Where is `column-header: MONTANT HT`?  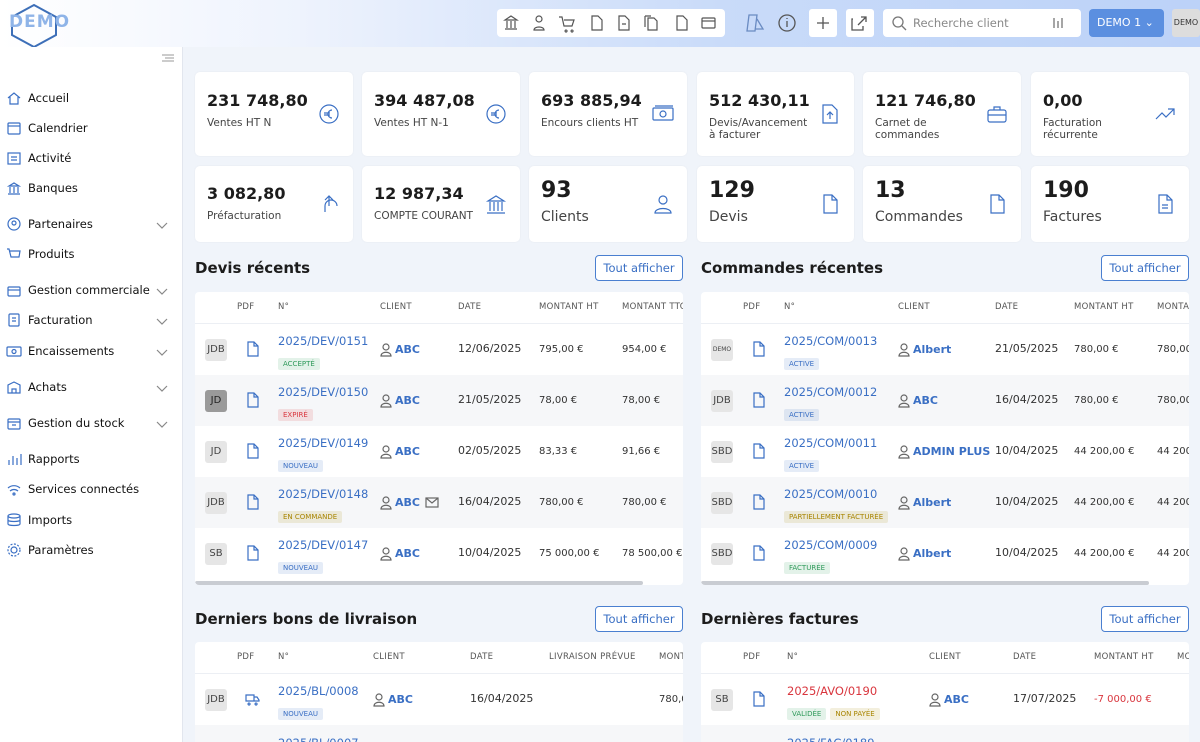
column-header: MONTANT HT is located at coordinates (671, 657).